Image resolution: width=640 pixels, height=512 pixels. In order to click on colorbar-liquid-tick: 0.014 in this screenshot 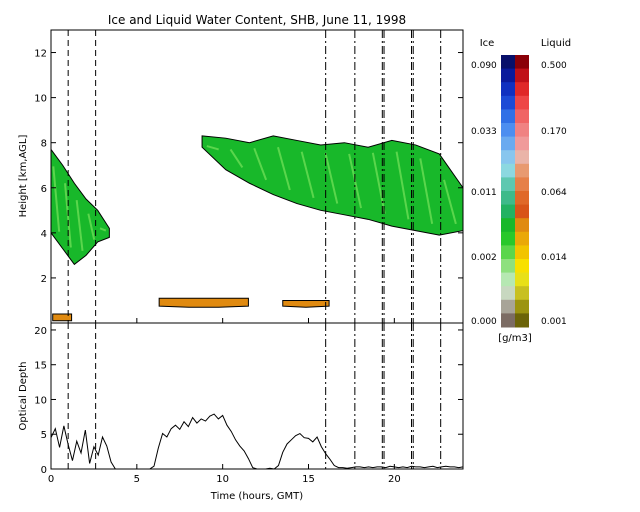, I will do `click(554, 258)`.